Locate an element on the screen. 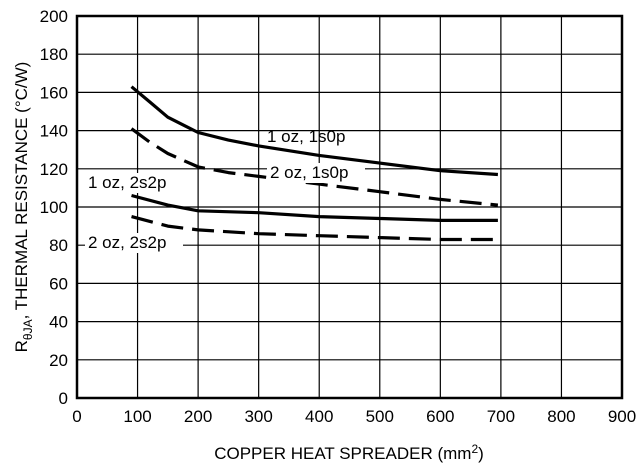 The width and height of the screenshot is (641, 466). x-tick-label: 400 is located at coordinates (319, 416).